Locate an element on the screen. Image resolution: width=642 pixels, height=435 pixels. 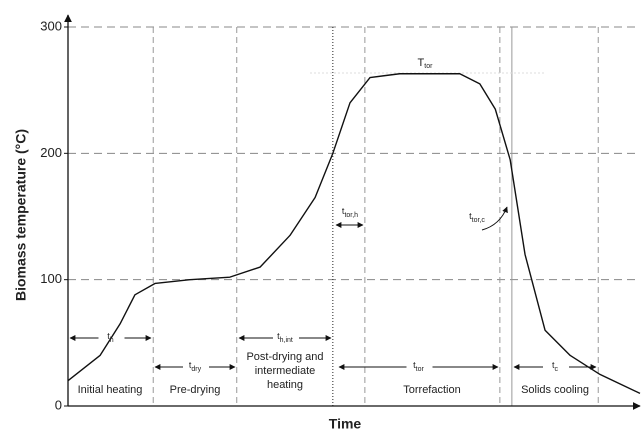
y-tick-label: 0 is located at coordinates (58, 404).